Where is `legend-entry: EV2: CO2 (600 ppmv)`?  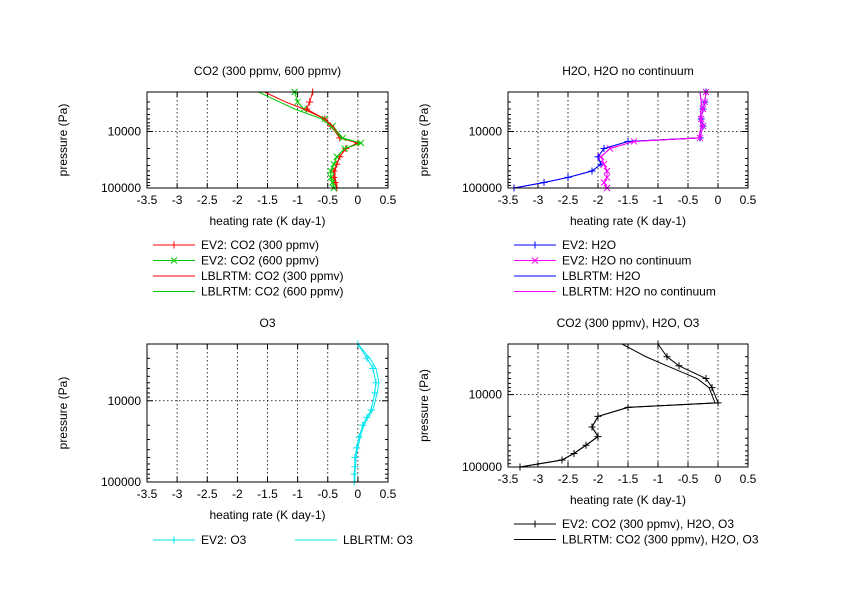
legend-entry: EV2: CO2 (600 ppmv) is located at coordinates (260, 261).